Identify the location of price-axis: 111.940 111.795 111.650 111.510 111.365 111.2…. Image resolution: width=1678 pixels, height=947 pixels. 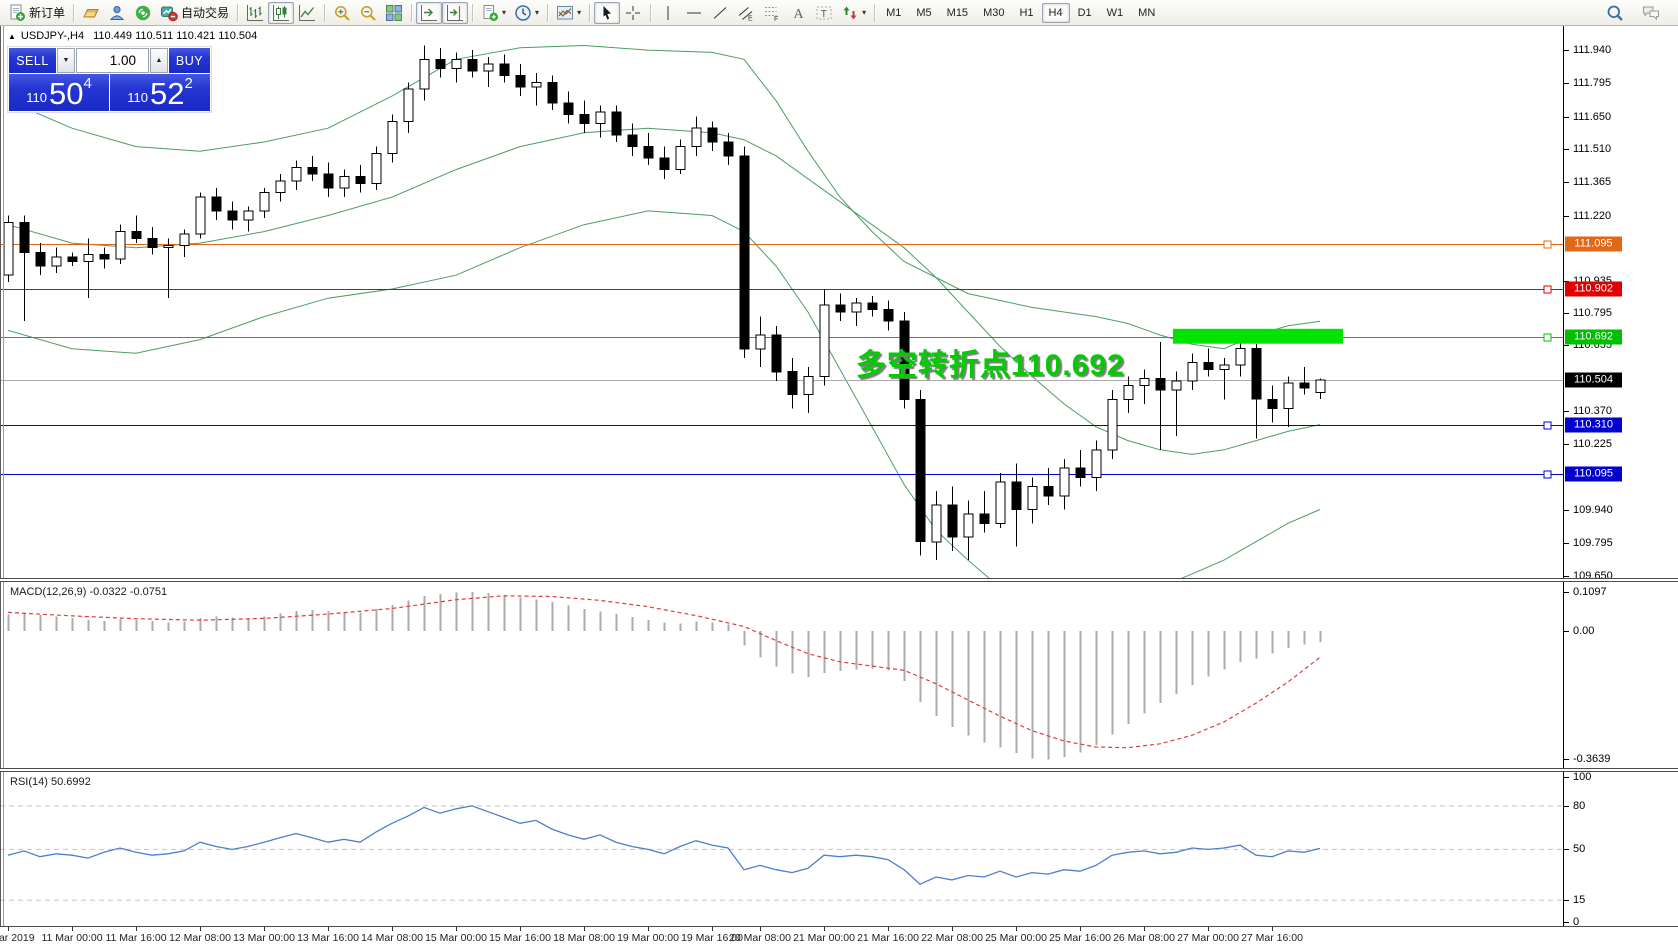
(1621, 477).